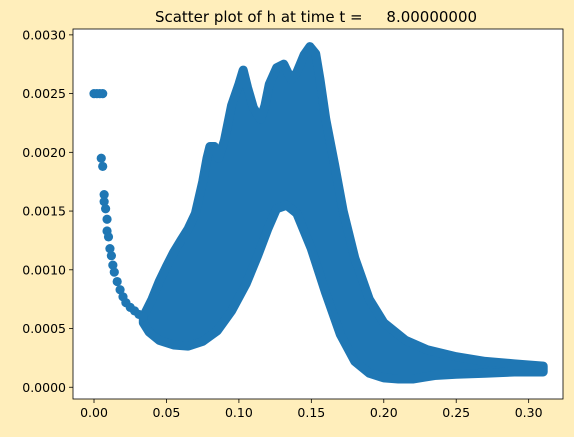  I want to click on x-tick-label: 0.15, so click(311, 412).